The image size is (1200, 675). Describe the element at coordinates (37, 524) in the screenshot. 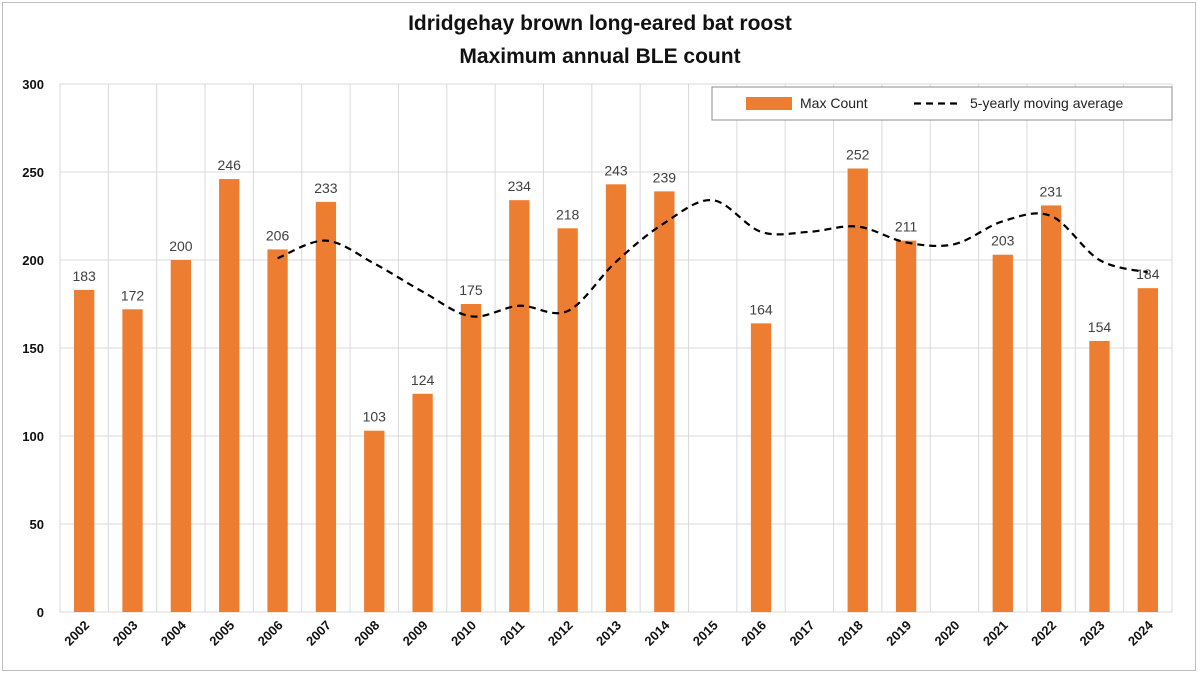

I see `y-tick-label: 50` at that location.